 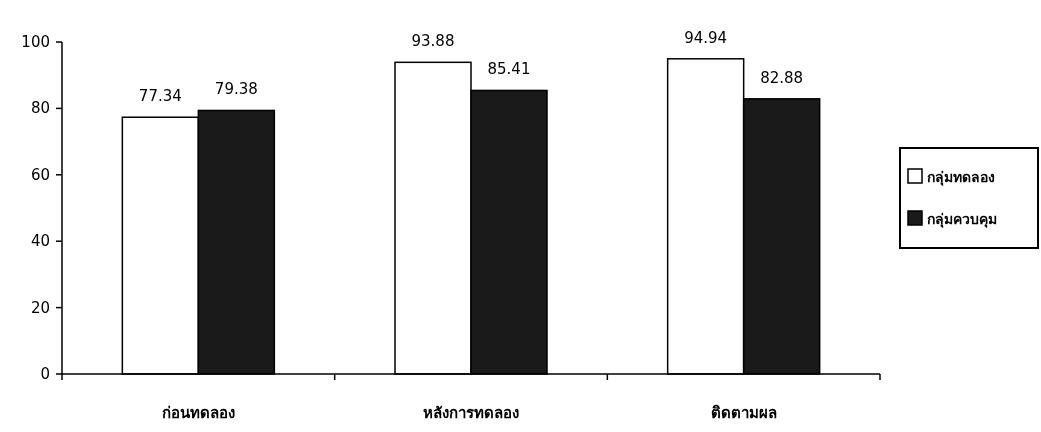 I want to click on x-tick-label: ก่อนทดลอง, so click(x=198, y=413).